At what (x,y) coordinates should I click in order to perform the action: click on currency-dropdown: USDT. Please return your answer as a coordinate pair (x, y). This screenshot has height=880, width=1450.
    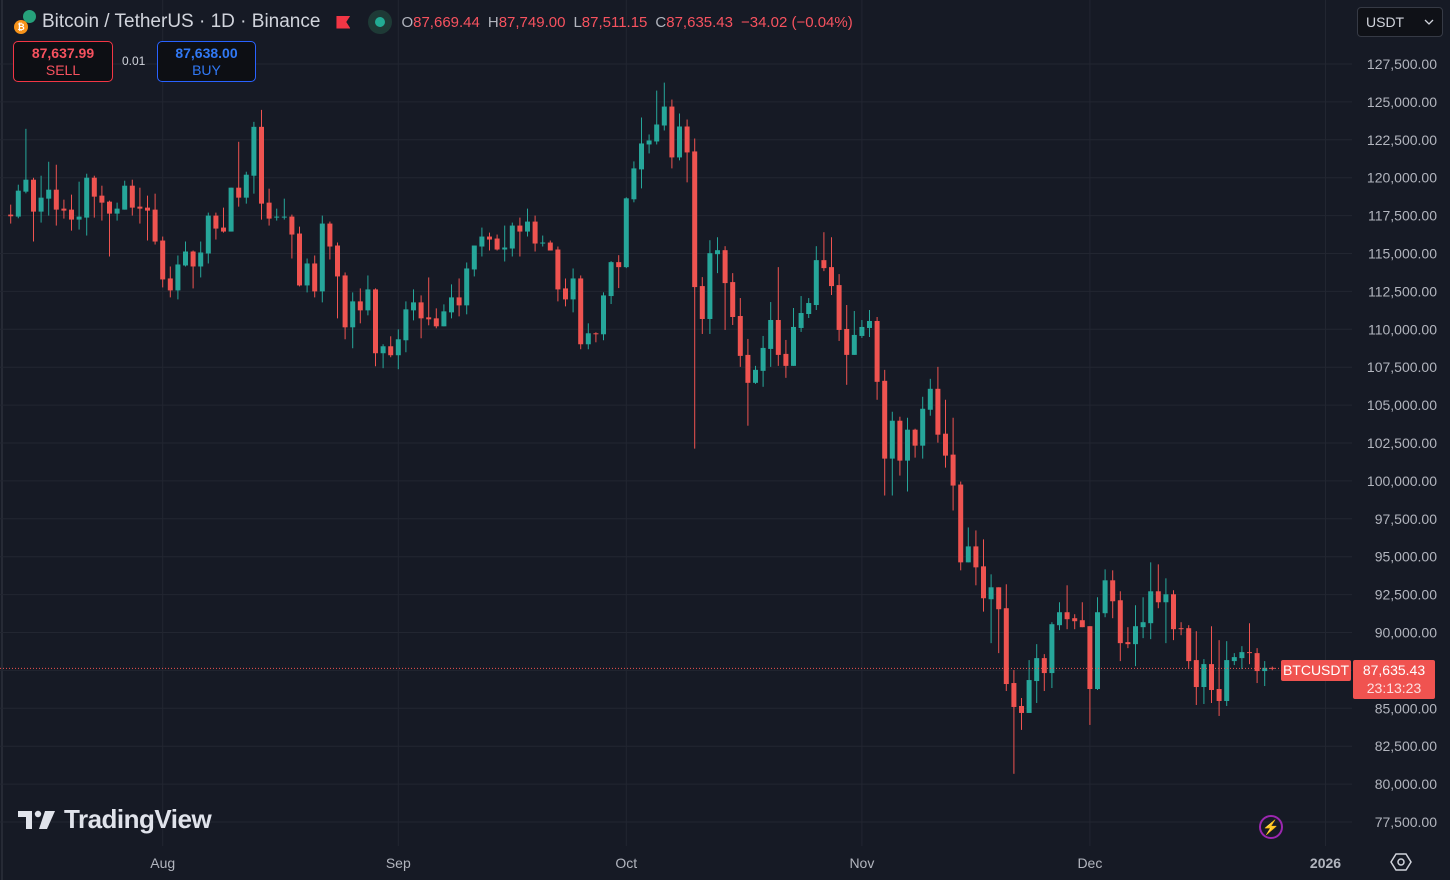
    Looking at the image, I should click on (1400, 22).